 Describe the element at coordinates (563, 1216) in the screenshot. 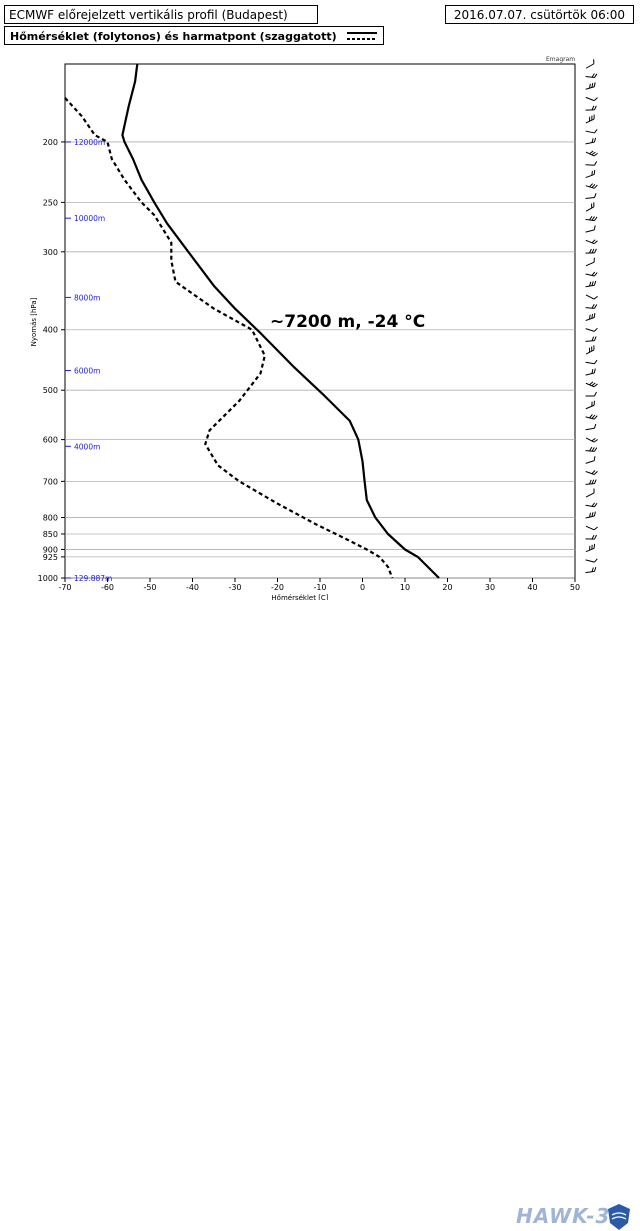

I see `hawk-logo: HAWK-3` at that location.